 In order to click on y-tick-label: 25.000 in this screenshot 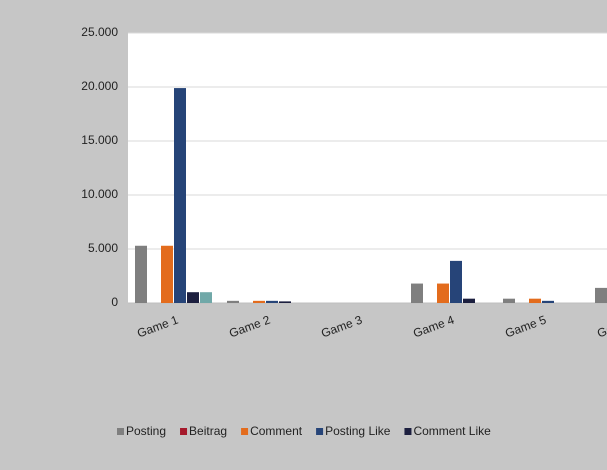, I will do `click(99, 32)`.